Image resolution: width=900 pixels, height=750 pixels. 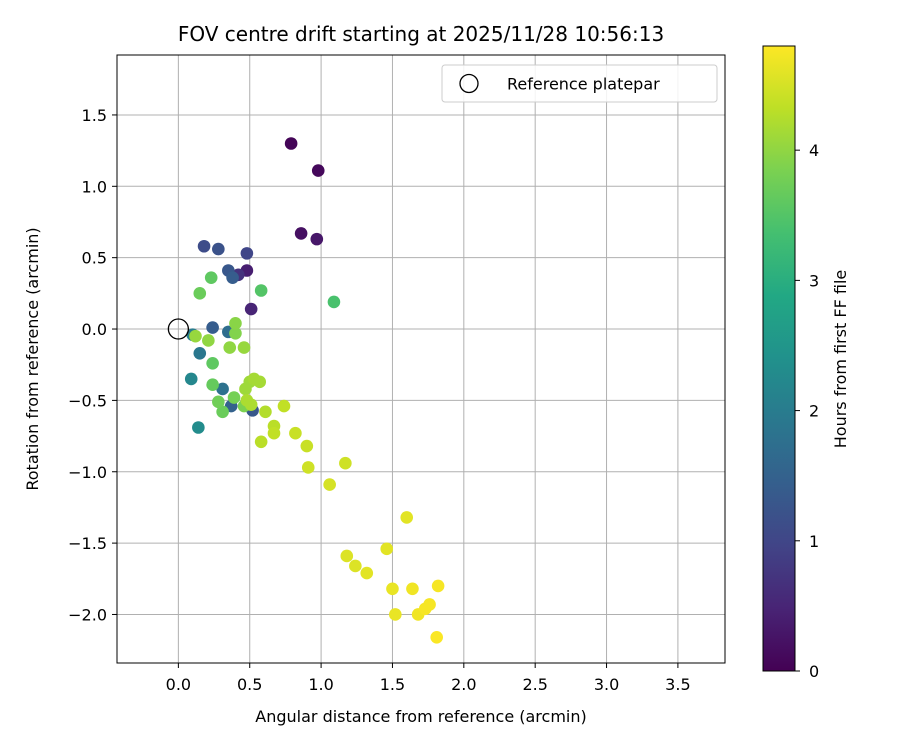 What do you see at coordinates (87, 400) in the screenshot?
I see `y-tick-label: −0.5` at bounding box center [87, 400].